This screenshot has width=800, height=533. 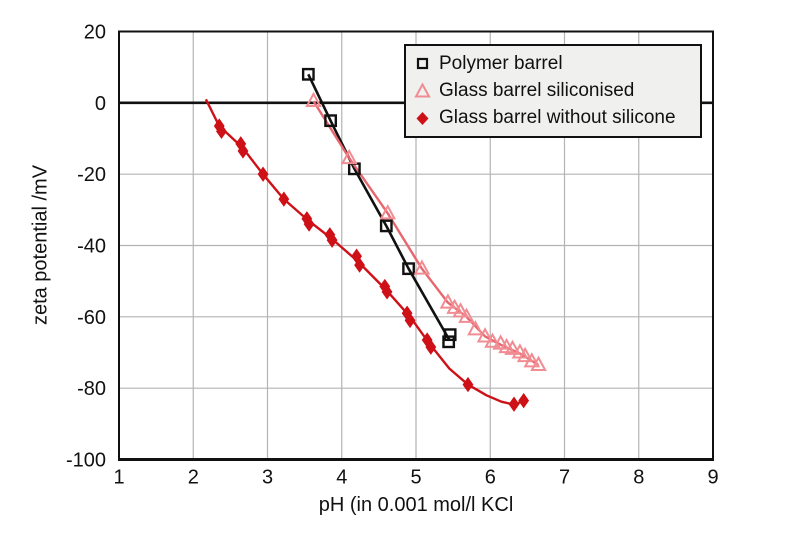 What do you see at coordinates (422, 118) in the screenshot?
I see `filled-diamond-marker-icon` at bounding box center [422, 118].